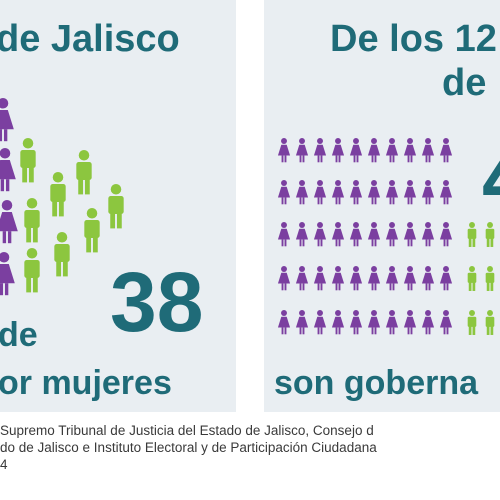 Image resolution: width=500 pixels, height=500 pixels. I want to click on right-big-number-partial: 4, so click(491, 178).